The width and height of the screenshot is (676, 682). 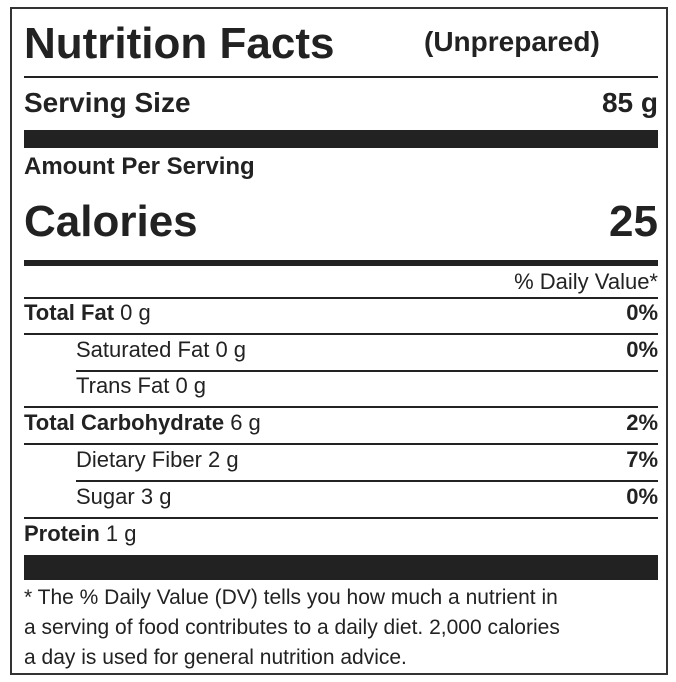 I want to click on nutrient-line: Total Fat 0 g, so click(x=87, y=313).